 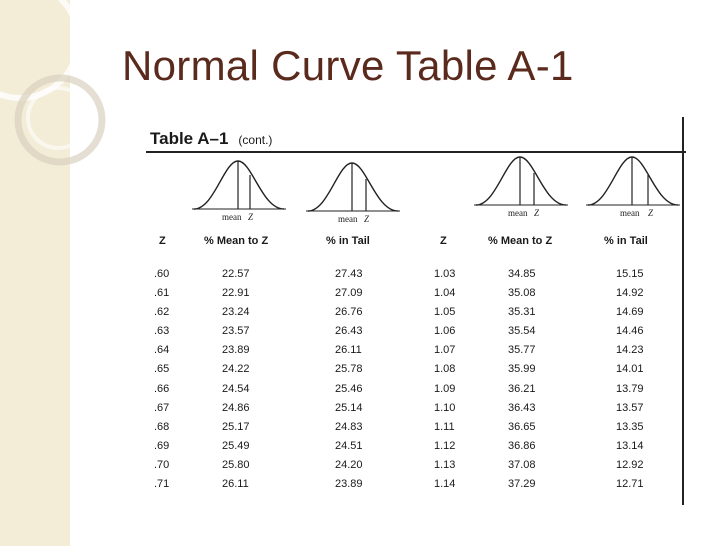 What do you see at coordinates (162, 293) in the screenshot?
I see `table-cell: .61` at bounding box center [162, 293].